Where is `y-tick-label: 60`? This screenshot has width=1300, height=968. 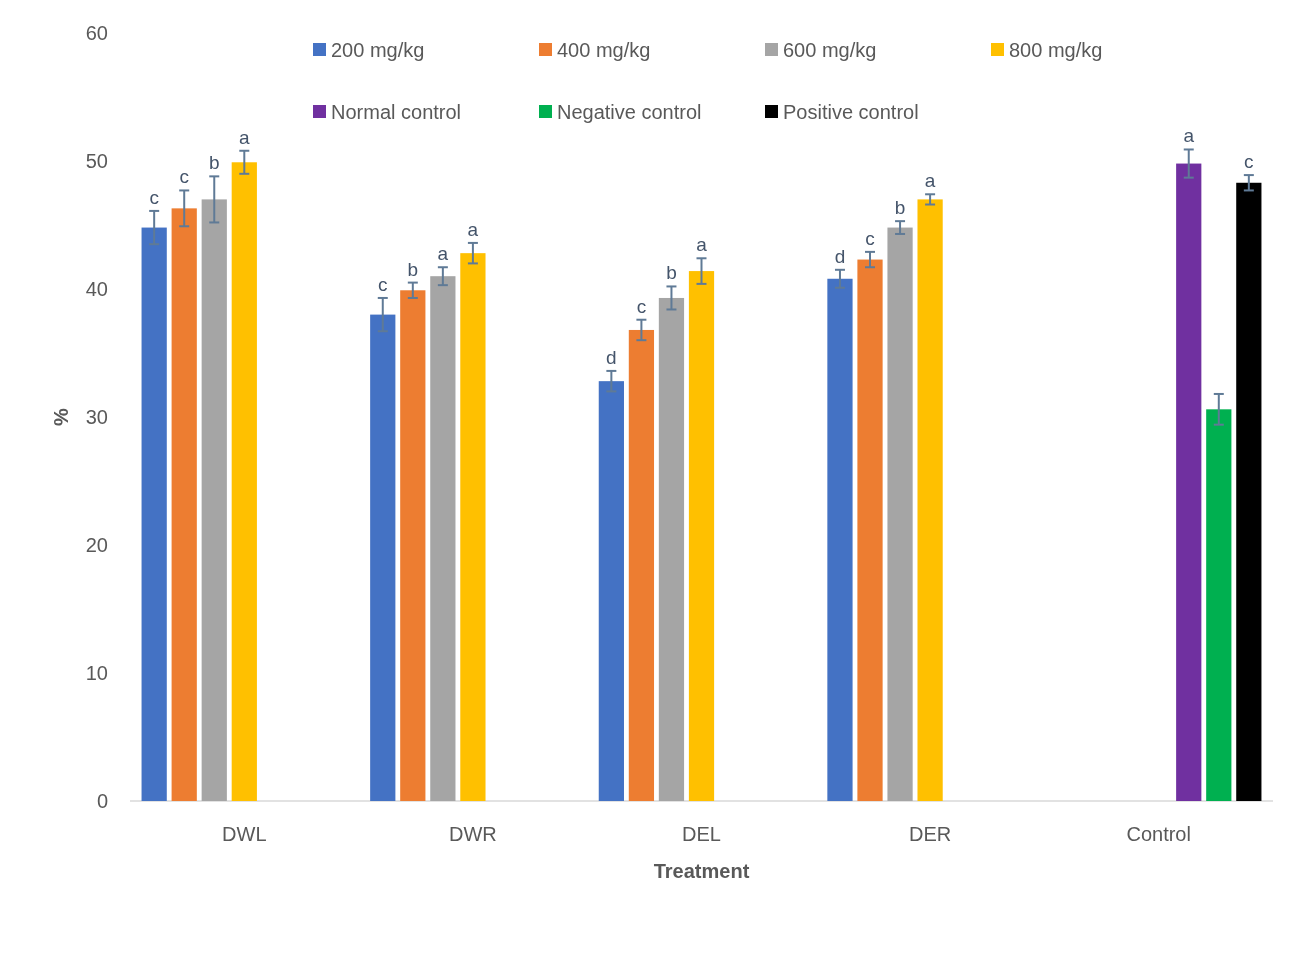 y-tick-label: 60 is located at coordinates (96, 33).